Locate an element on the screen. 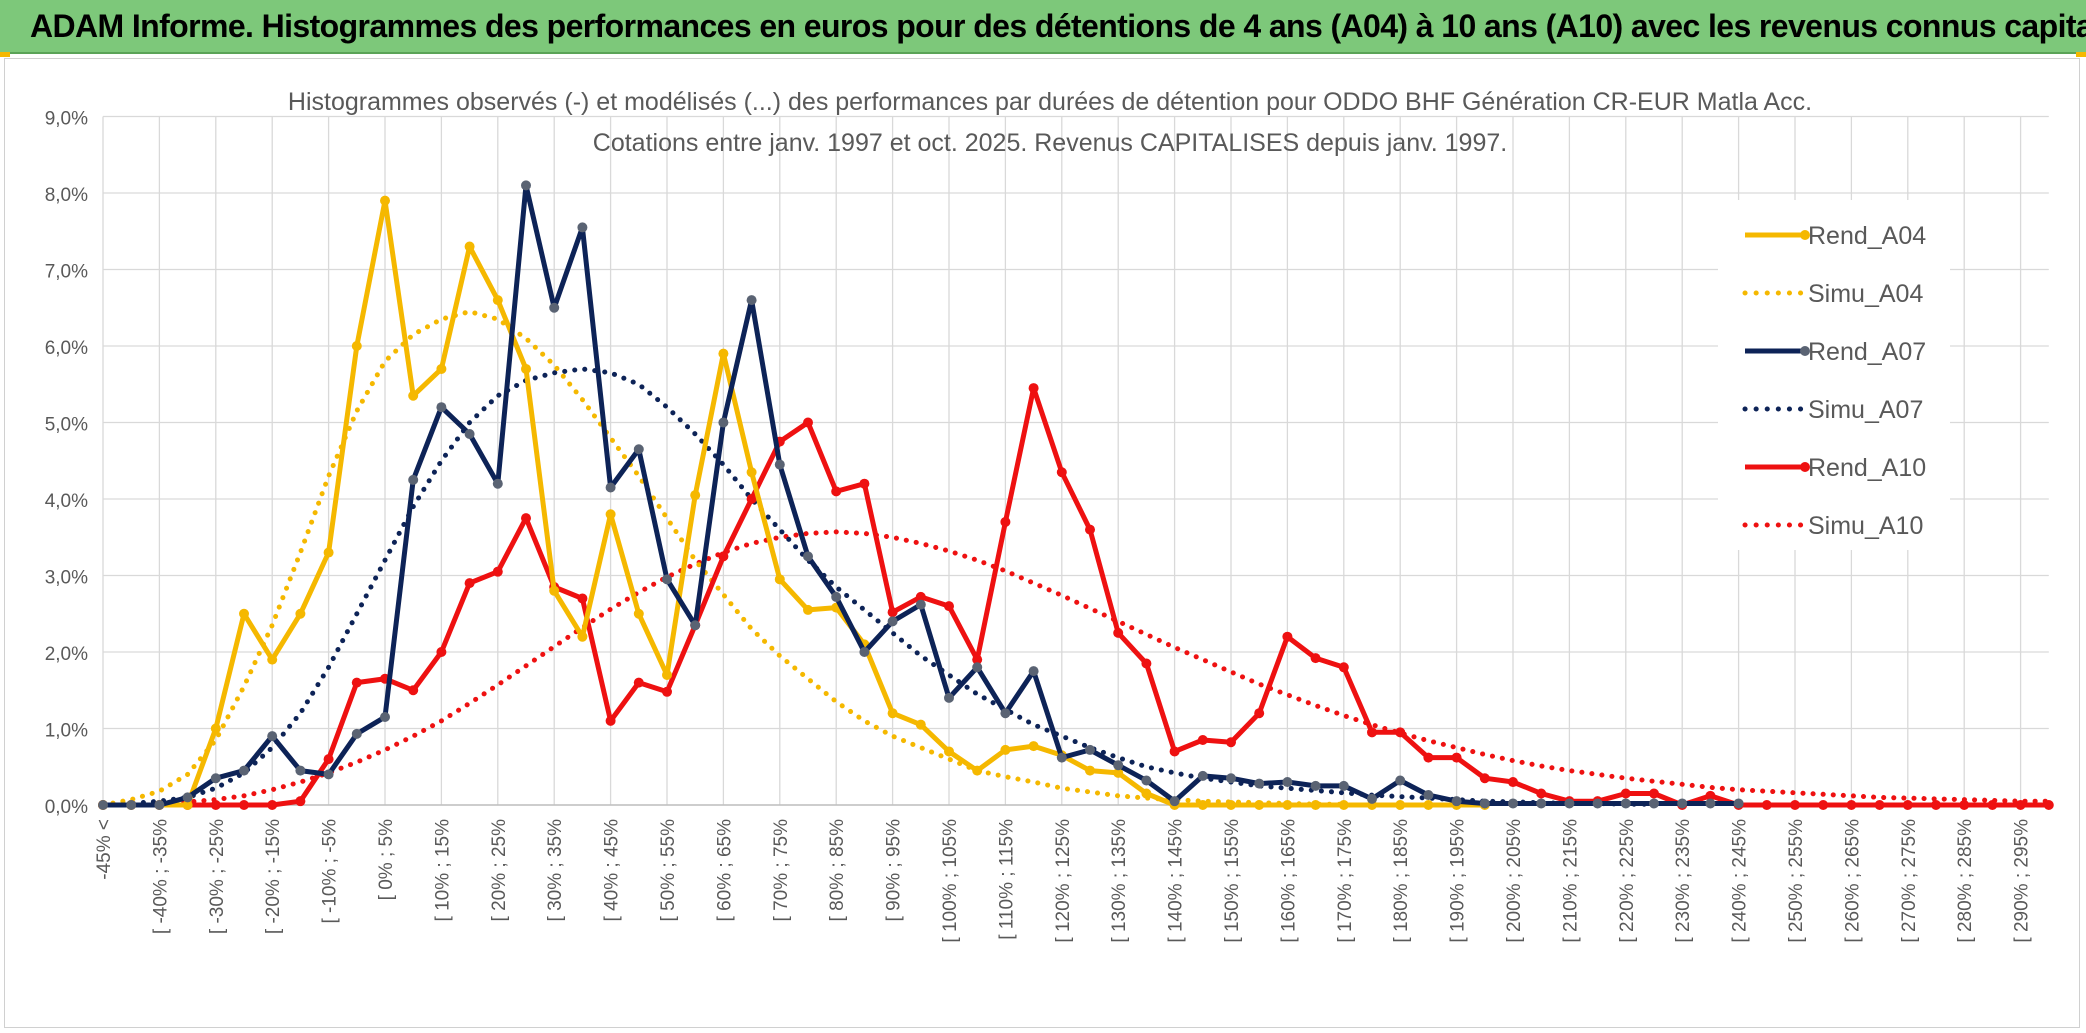 This screenshot has height=1033, width=2086. x-tick-label: [ 160% ; 165% is located at coordinates (1288, 881).